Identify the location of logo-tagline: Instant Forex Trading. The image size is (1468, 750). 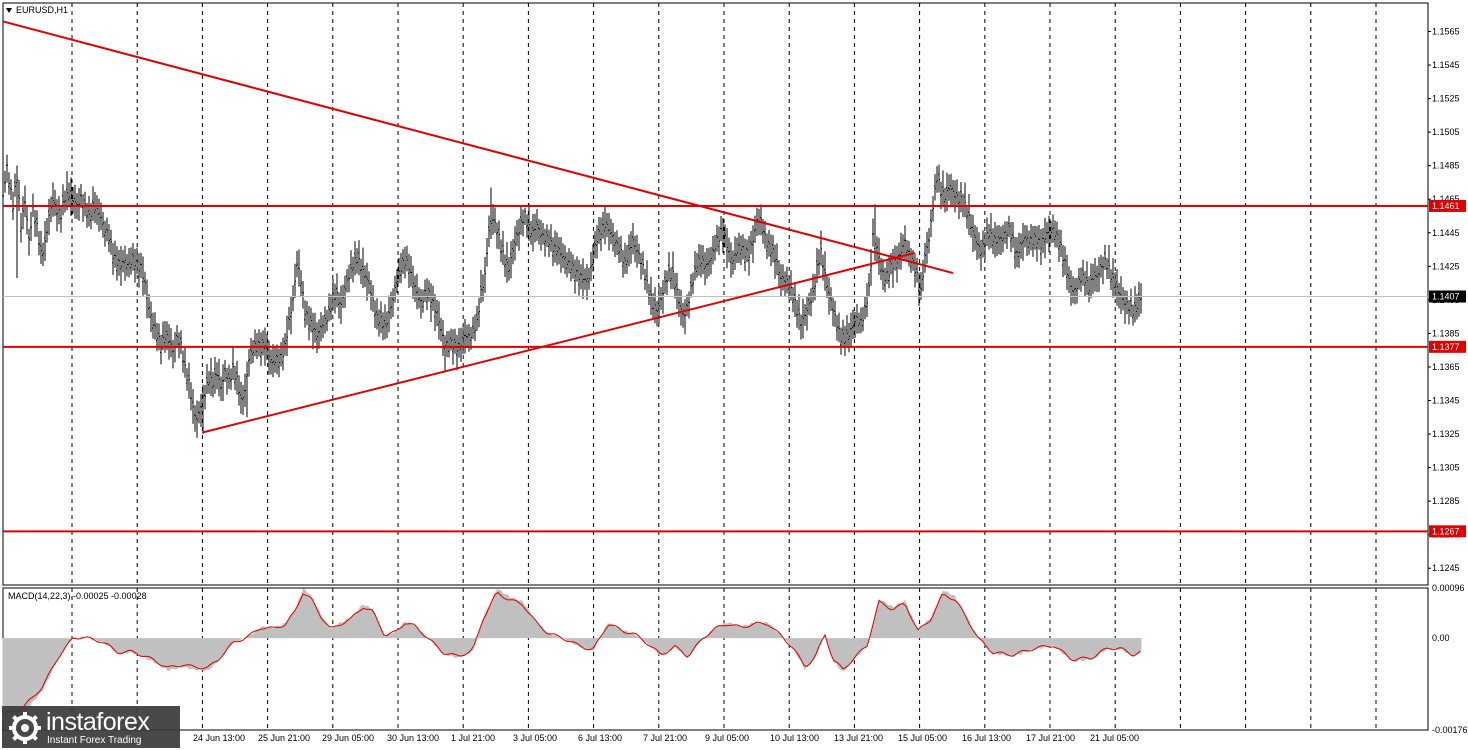
(94, 740).